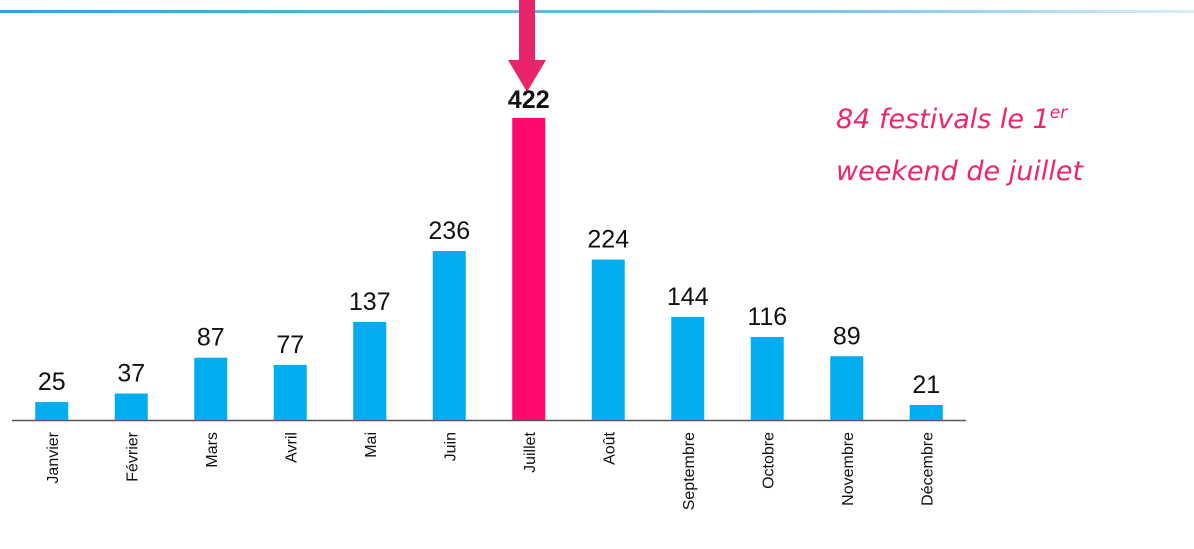 The width and height of the screenshot is (1194, 549). I want to click on x-tick-label: Décembre, so click(927, 469).